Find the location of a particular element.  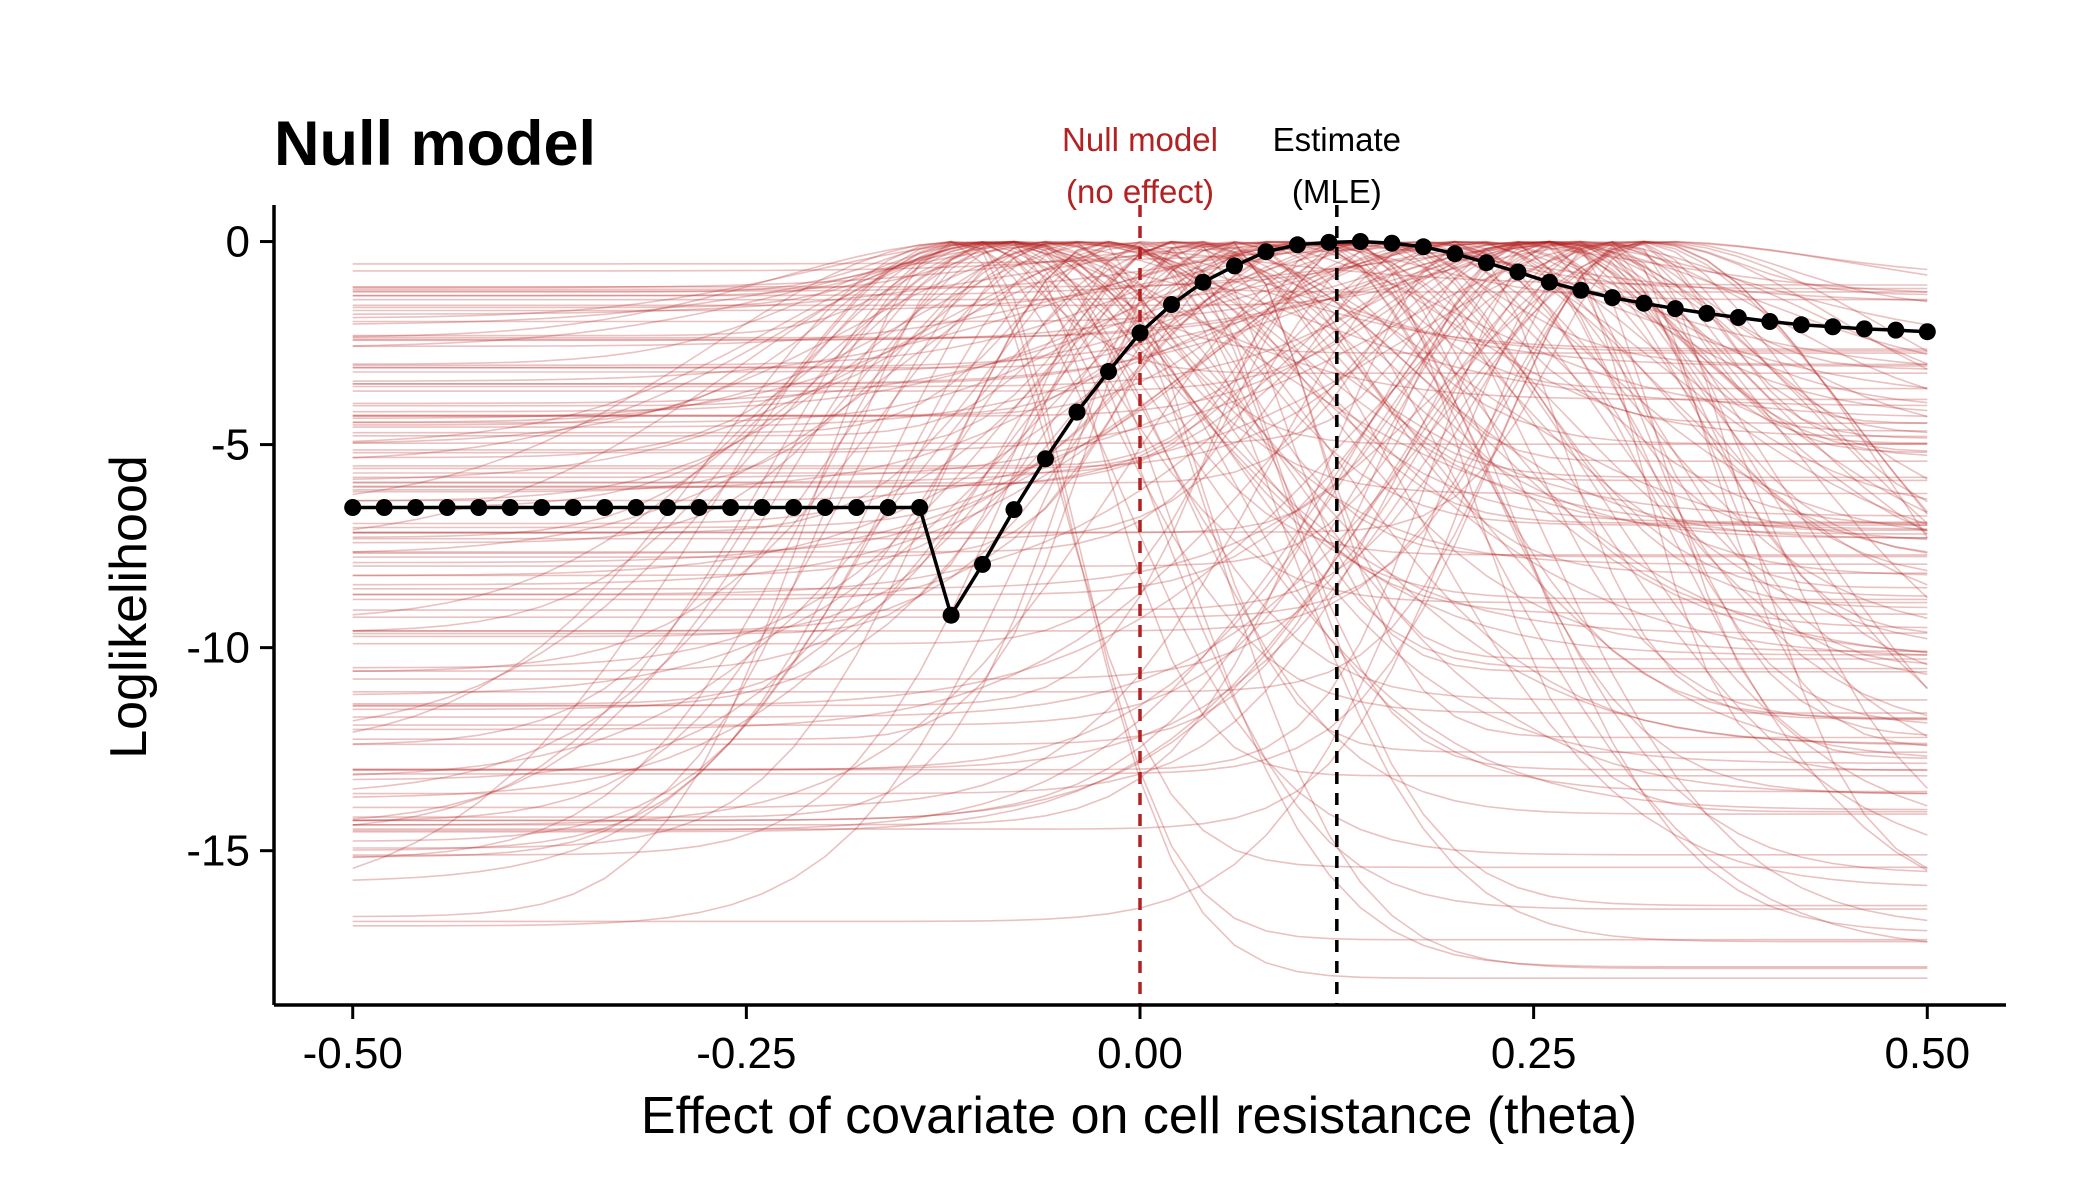

x-tick-label: 0.00 is located at coordinates (1140, 1053).